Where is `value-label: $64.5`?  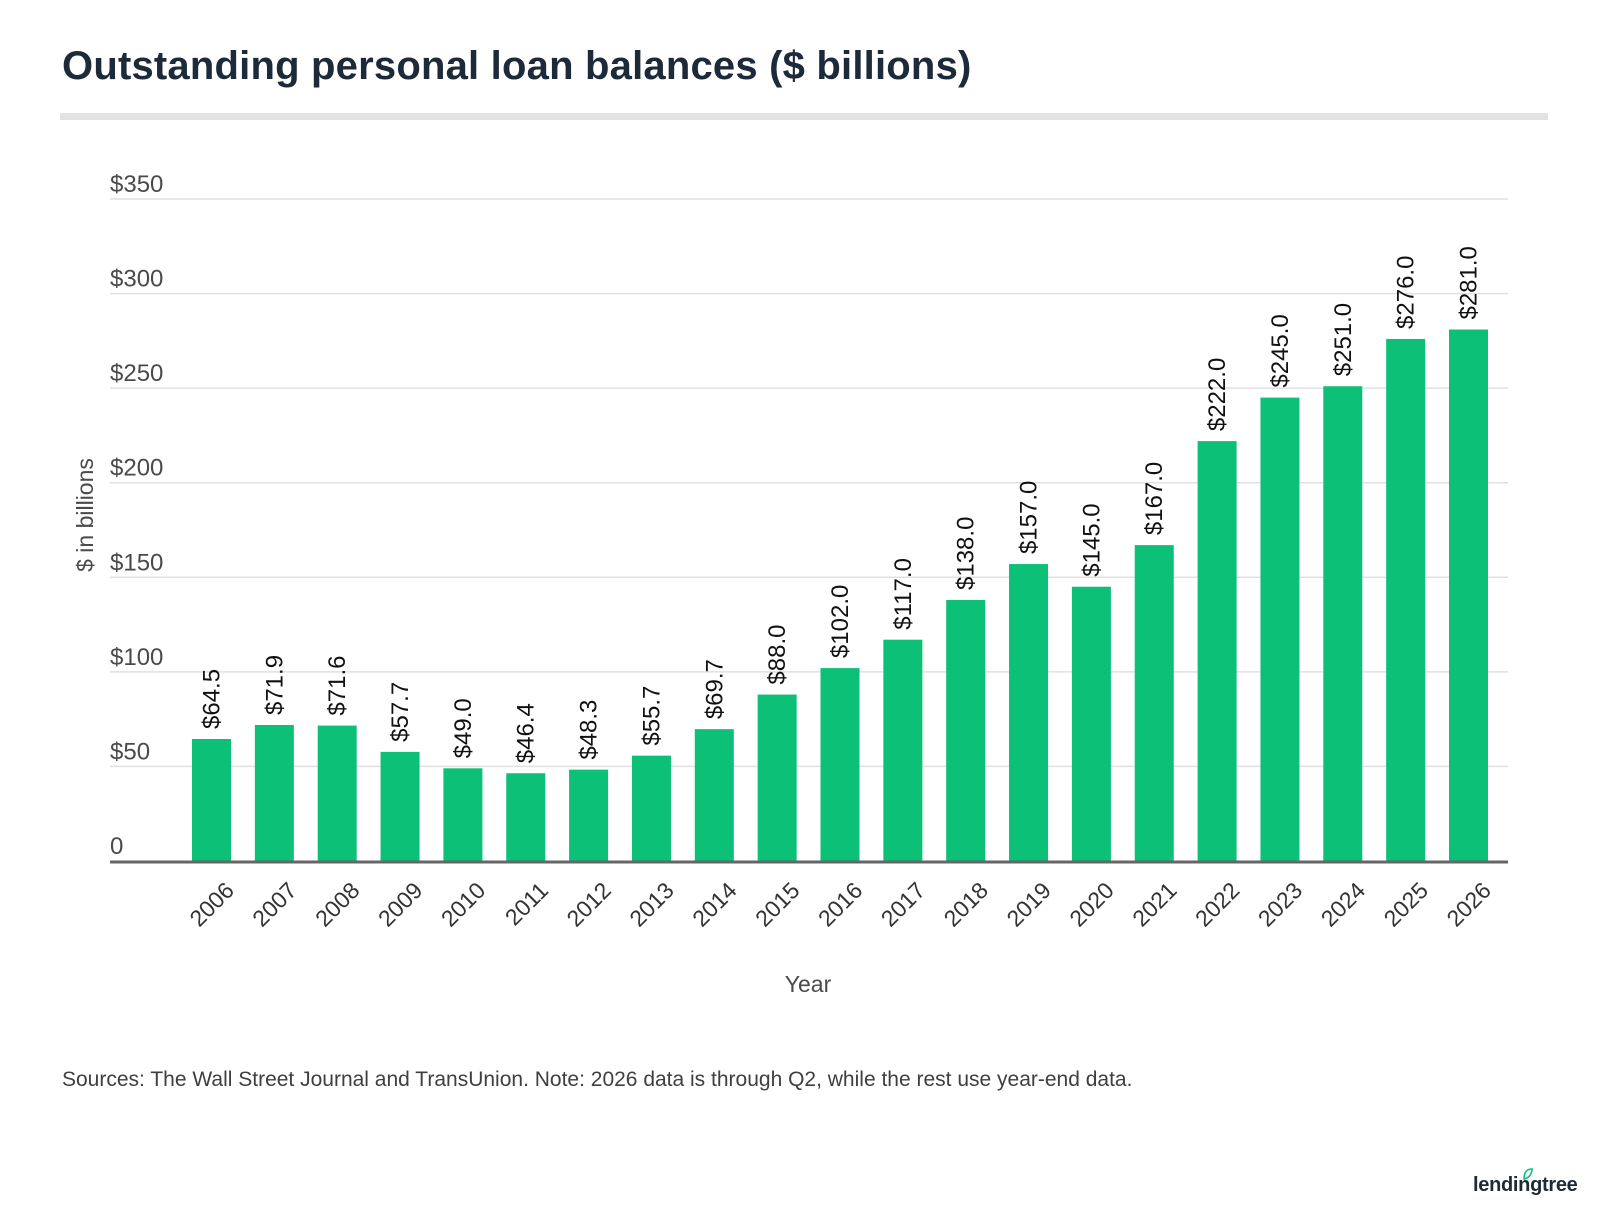 value-label: $64.5 is located at coordinates (212, 699).